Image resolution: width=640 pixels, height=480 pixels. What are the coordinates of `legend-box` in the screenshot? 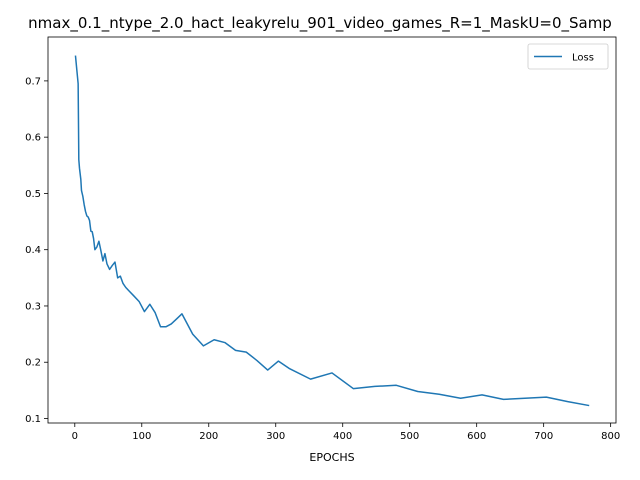 It's located at (568, 56).